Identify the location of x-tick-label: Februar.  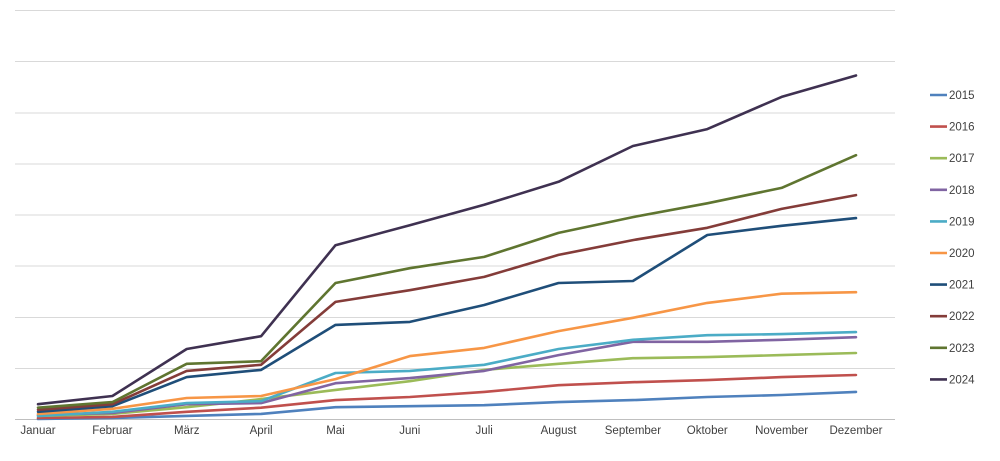
(112, 431).